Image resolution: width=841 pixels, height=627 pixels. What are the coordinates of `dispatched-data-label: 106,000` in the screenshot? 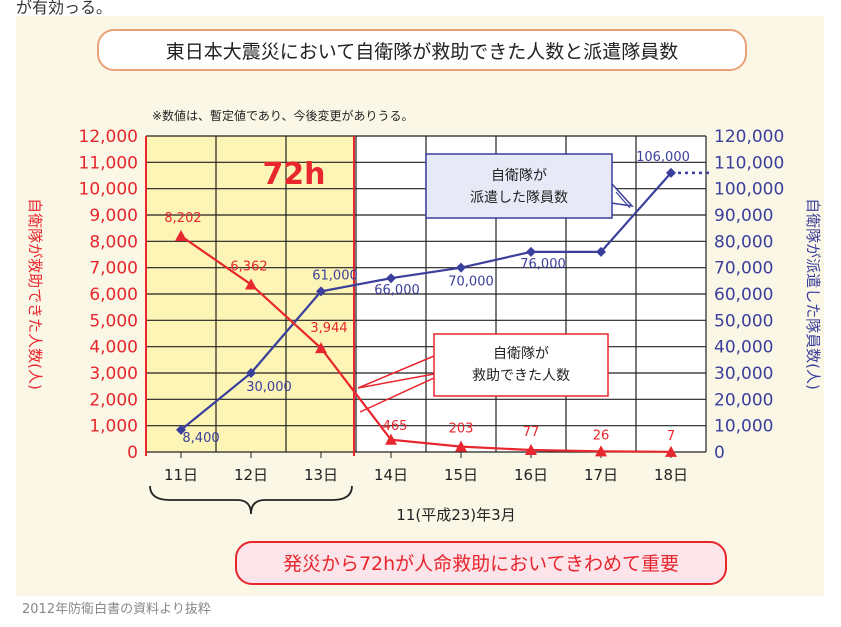 It's located at (663, 157).